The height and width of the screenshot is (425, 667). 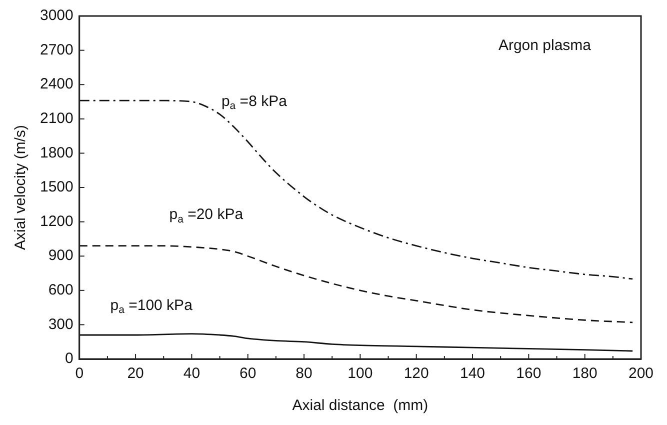 What do you see at coordinates (641, 373) in the screenshot?
I see `x-tick-label: 200` at bounding box center [641, 373].